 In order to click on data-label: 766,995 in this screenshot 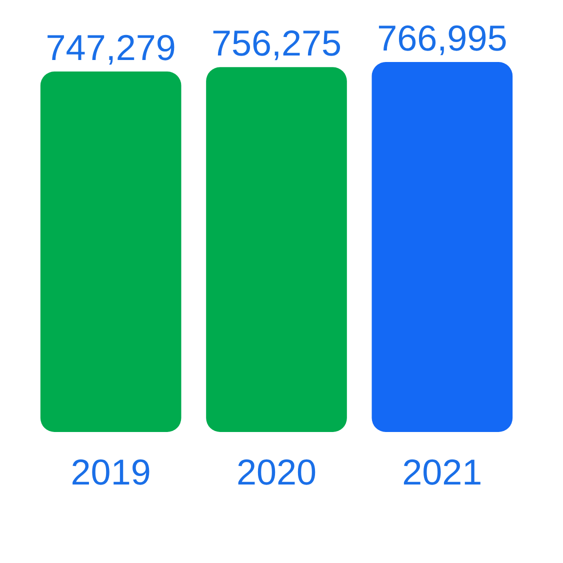, I will do `click(442, 38)`.